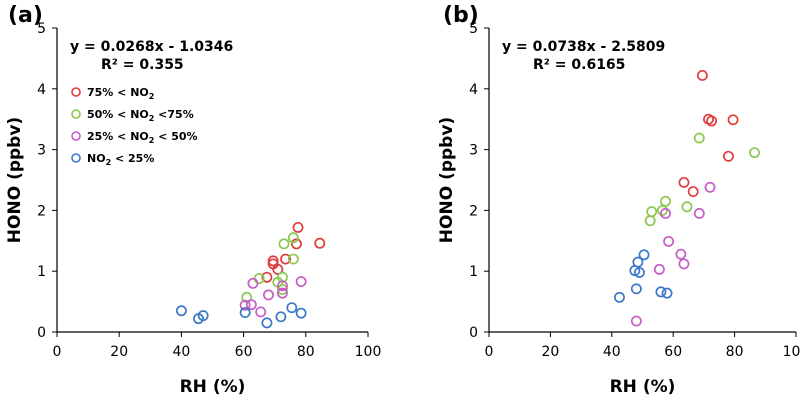 The height and width of the screenshot is (401, 800). I want to click on panel-label: (a), so click(25, 15).